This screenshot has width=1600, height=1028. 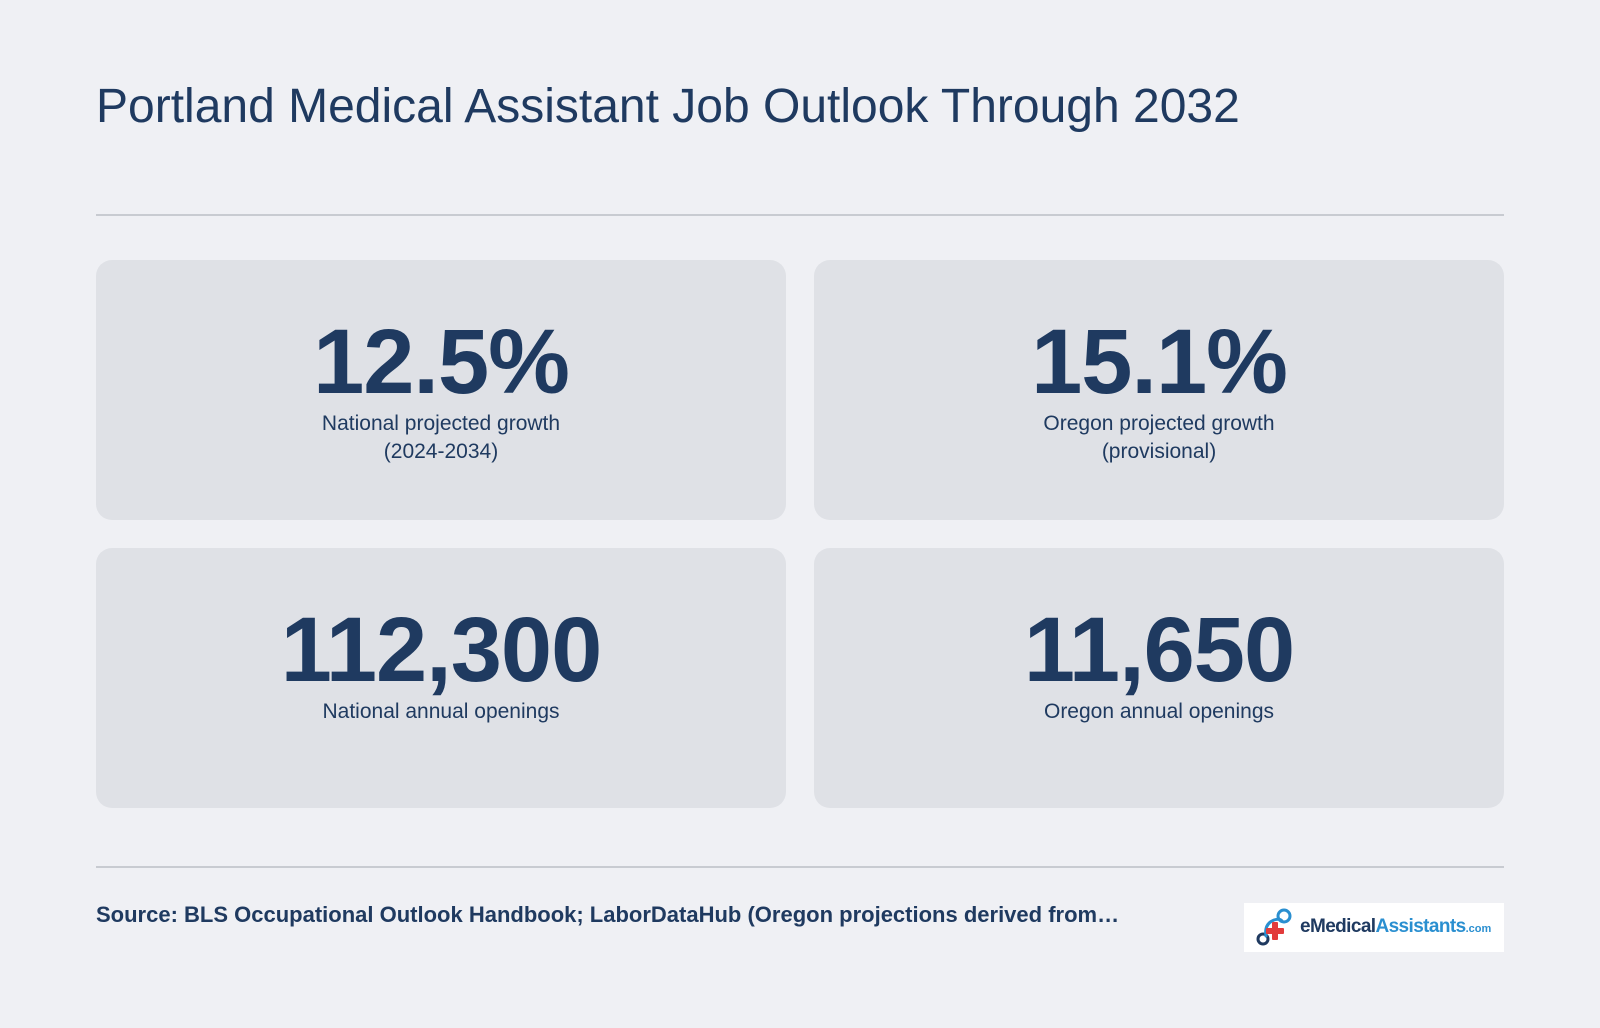 I want to click on brand-logo: eMedicalAssistants.com, so click(x=1374, y=927).